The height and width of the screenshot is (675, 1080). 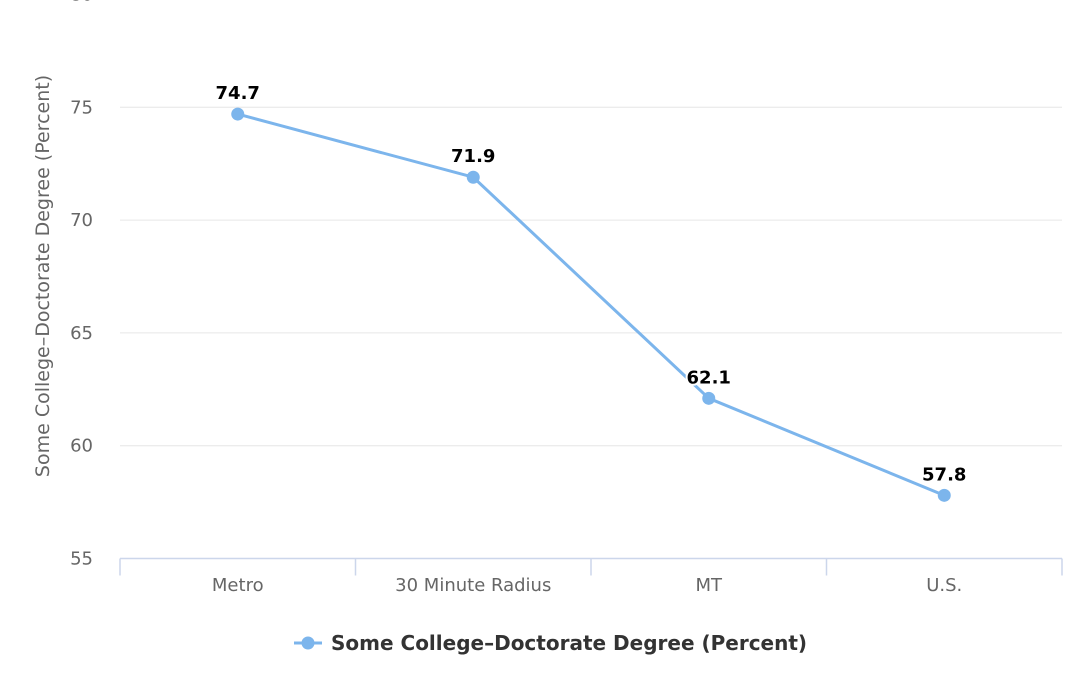 I want to click on legend-label: Some College–Doctorate Degree (Percent), so click(x=569, y=643).